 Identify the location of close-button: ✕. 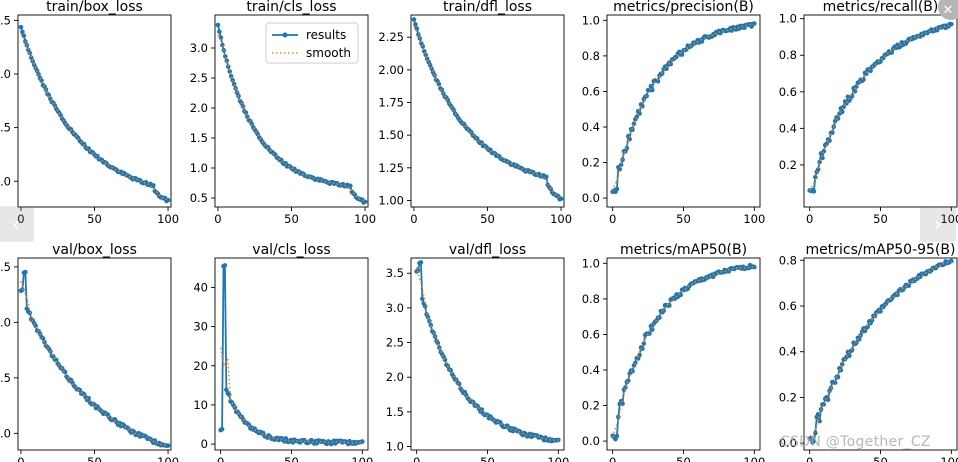
(948, 10).